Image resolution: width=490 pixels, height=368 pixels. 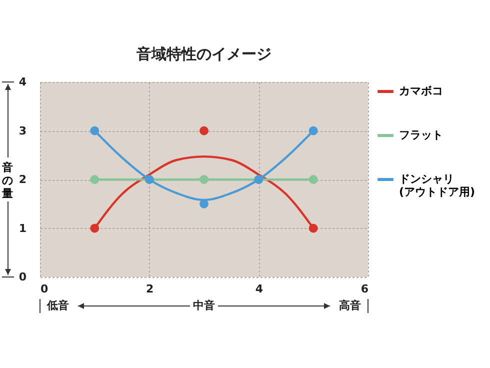 What do you see at coordinates (259, 289) in the screenshot?
I see `x-tick-label: 4` at bounding box center [259, 289].